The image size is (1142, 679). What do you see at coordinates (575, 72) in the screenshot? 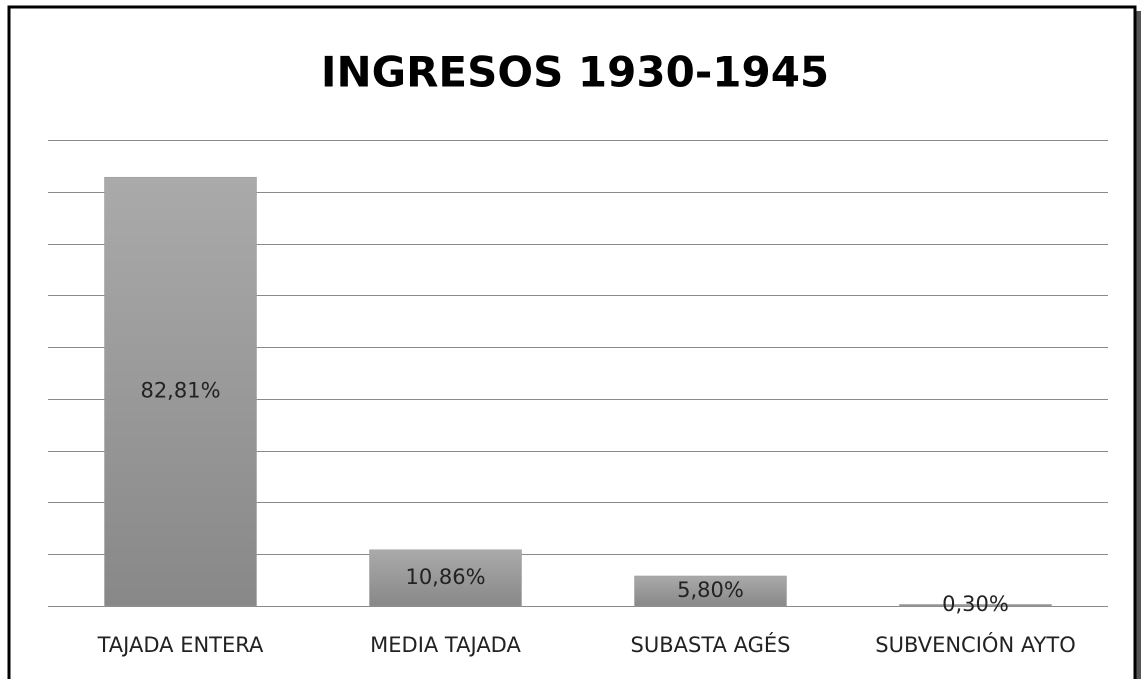
I see `chart-title: INGRESOS 1930-1945` at bounding box center [575, 72].